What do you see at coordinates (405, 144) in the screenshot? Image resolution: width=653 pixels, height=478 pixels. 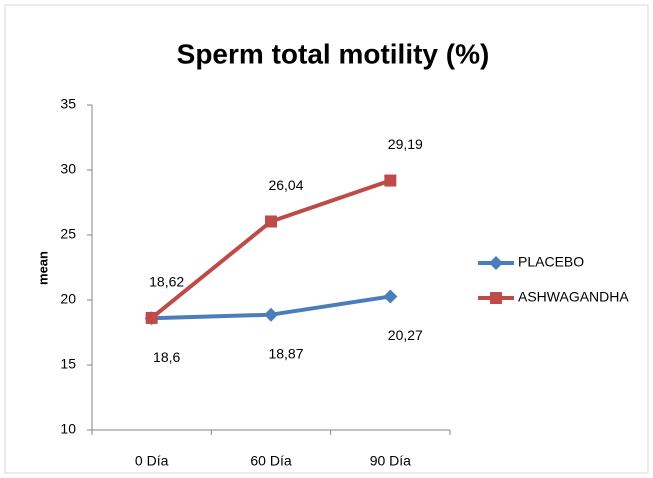 I see `data-label: 29,19` at bounding box center [405, 144].